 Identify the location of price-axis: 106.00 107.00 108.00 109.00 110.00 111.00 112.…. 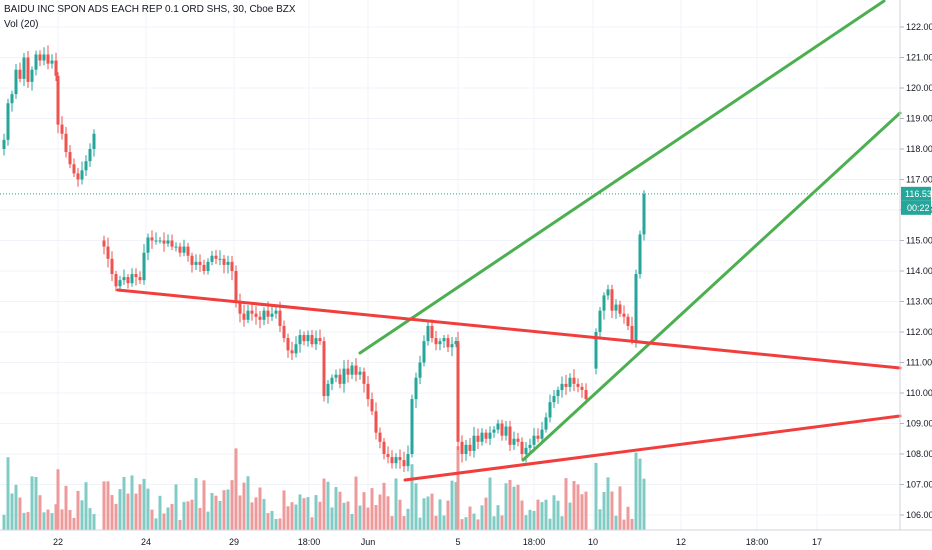
(915, 265).